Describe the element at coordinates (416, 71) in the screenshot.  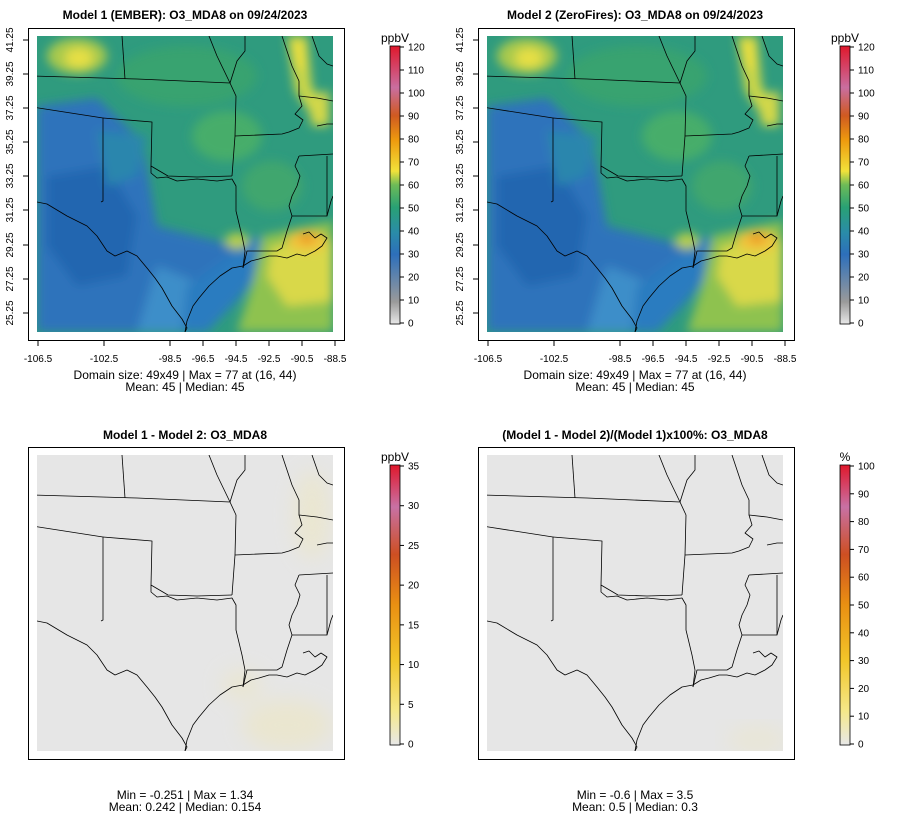
I see `colorbar-tick-label: 110` at that location.